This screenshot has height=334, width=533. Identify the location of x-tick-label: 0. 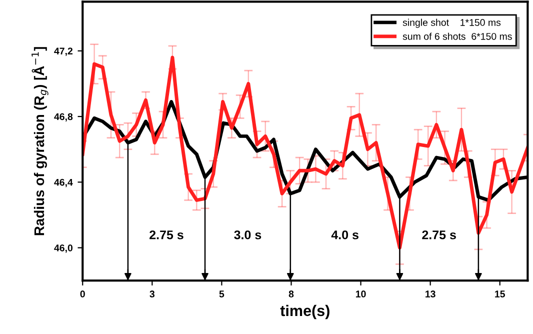
(82, 294).